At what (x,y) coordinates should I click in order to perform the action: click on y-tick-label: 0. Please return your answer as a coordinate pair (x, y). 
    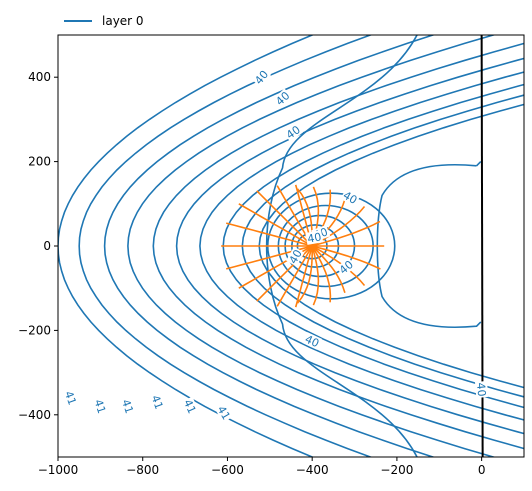
    Looking at the image, I should click on (47, 246).